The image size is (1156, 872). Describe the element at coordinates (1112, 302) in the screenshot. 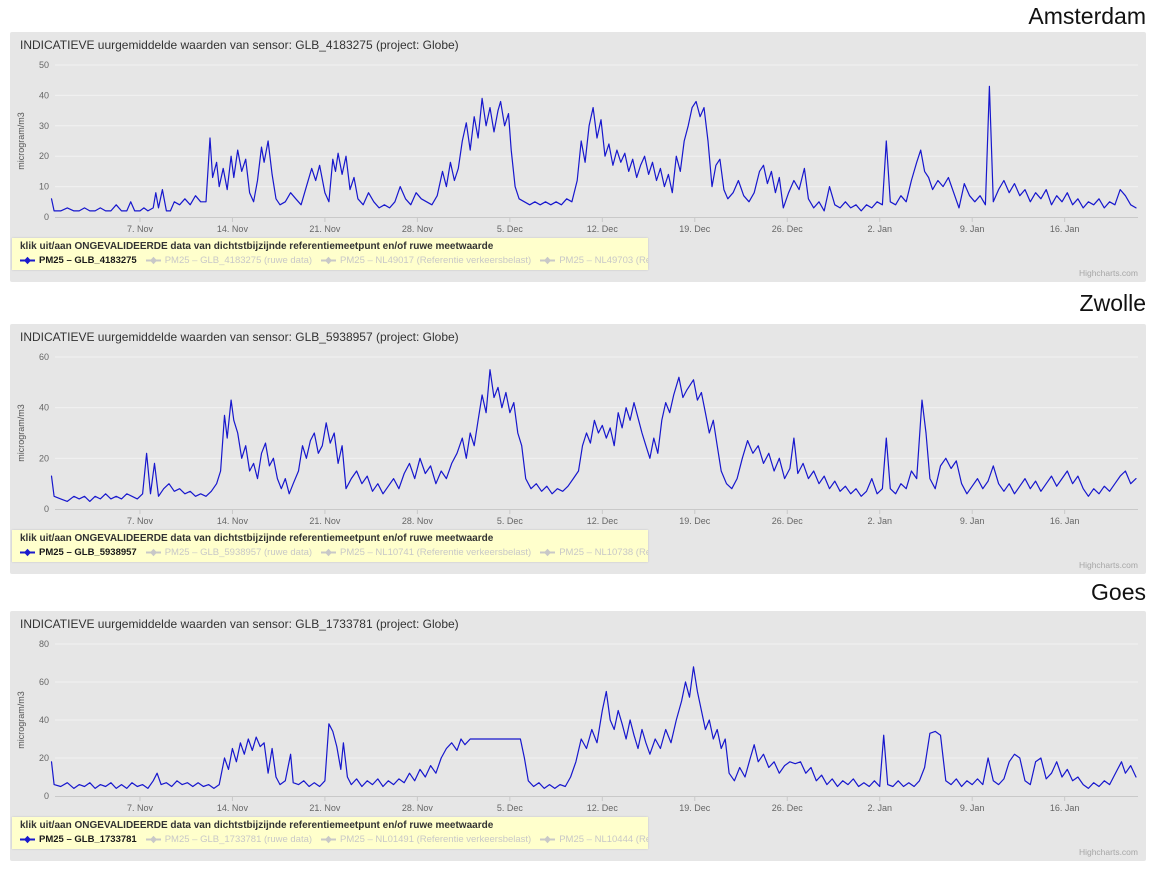

I see `city-label-zwolle: Zwolle` at that location.